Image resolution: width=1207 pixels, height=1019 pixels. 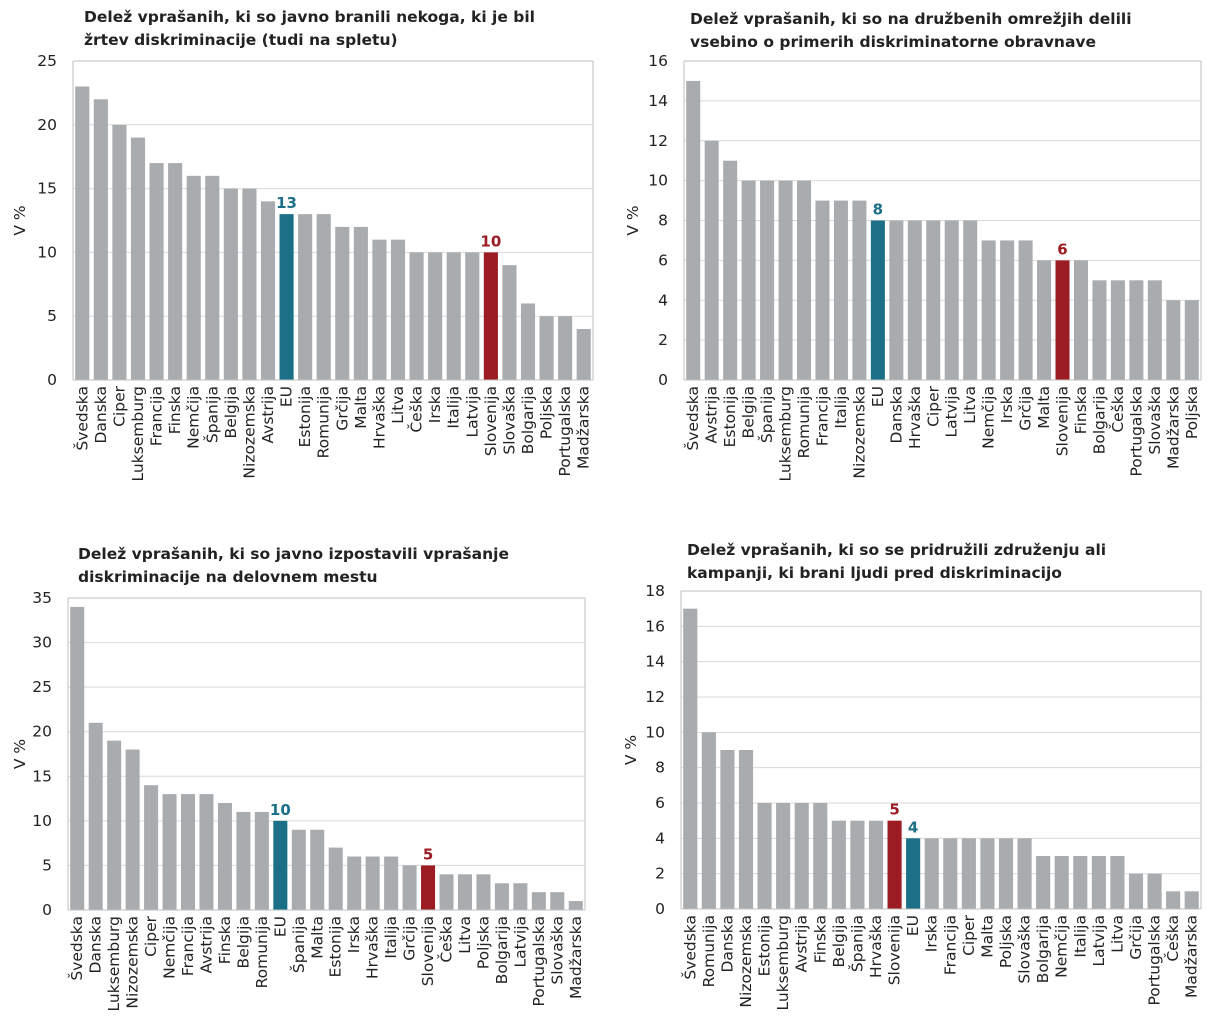 I want to click on x-tick-label: Portugalska, so click(x=1136, y=431).